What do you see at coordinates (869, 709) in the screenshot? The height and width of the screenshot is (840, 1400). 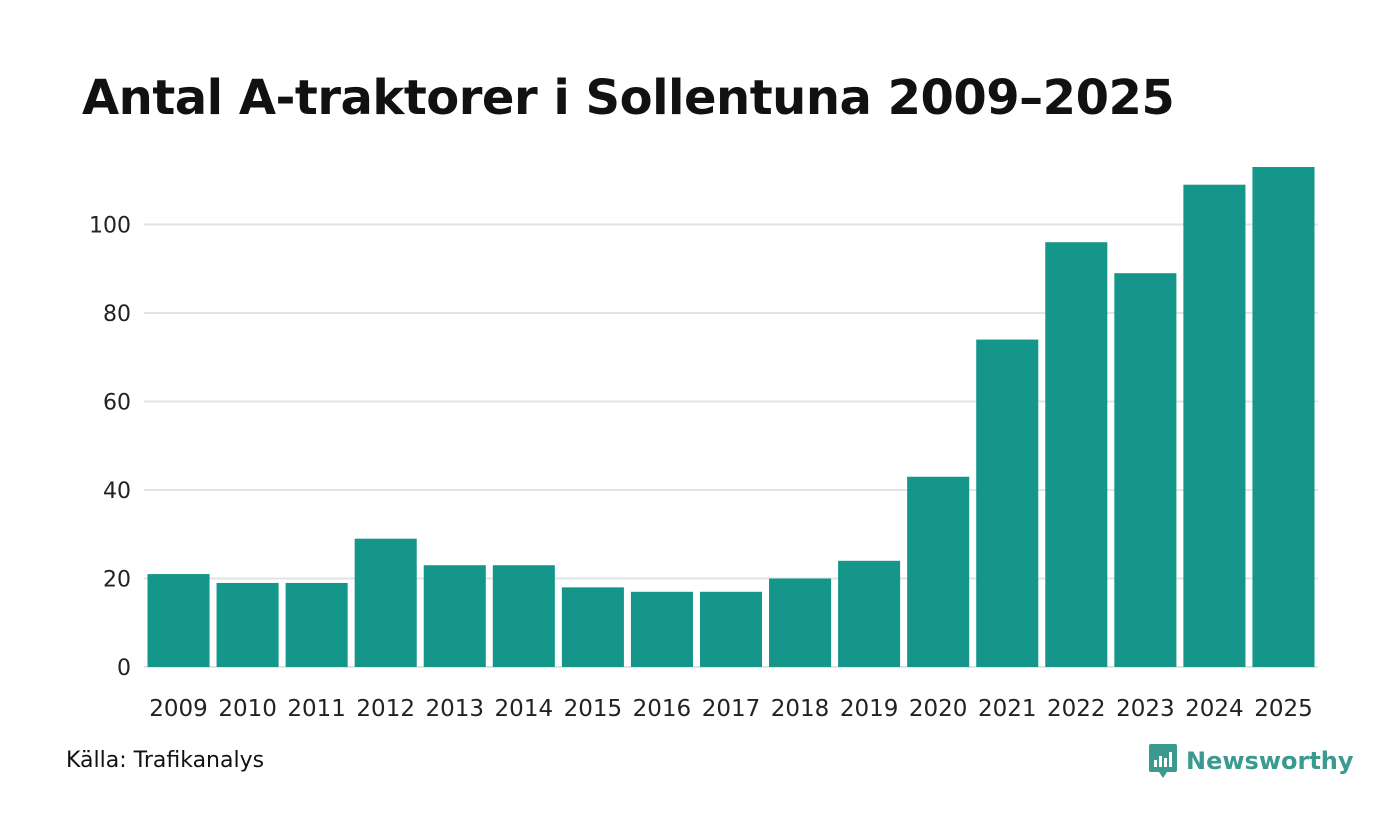 I see `x-tick-label: 2019` at bounding box center [869, 709].